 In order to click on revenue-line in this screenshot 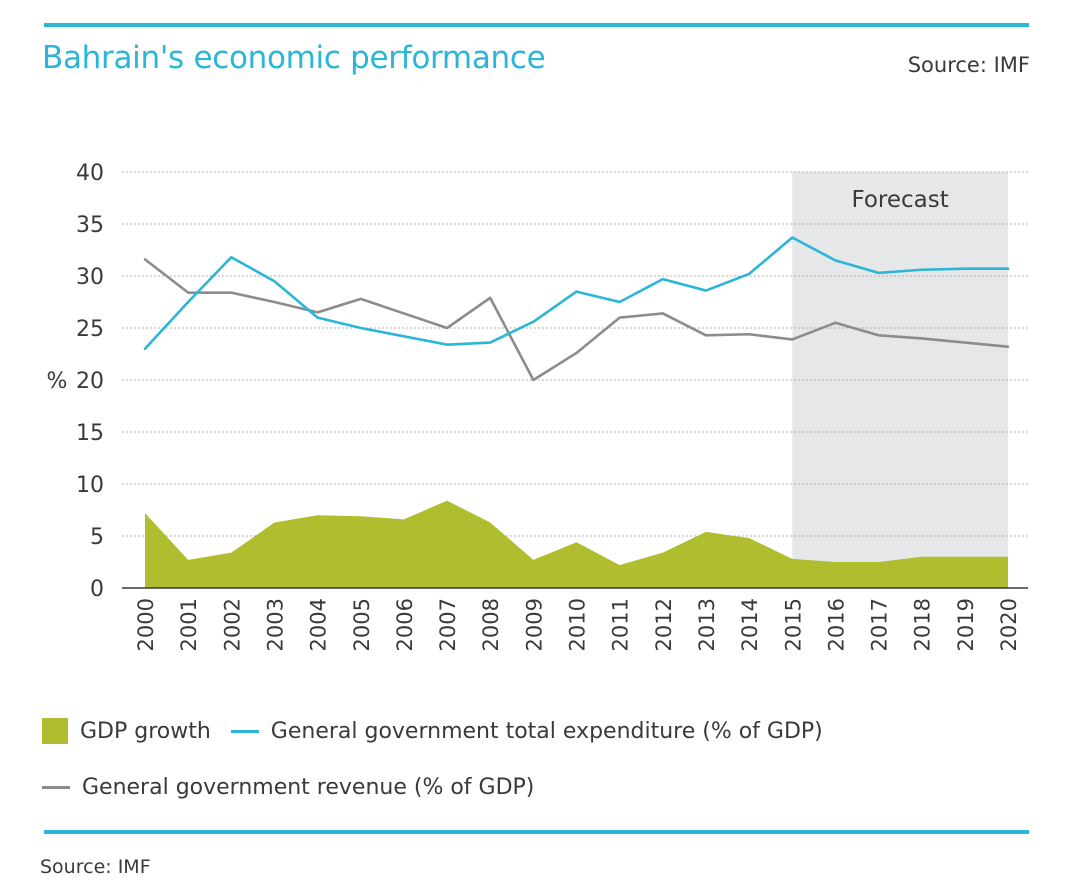, I will do `click(576, 320)`.